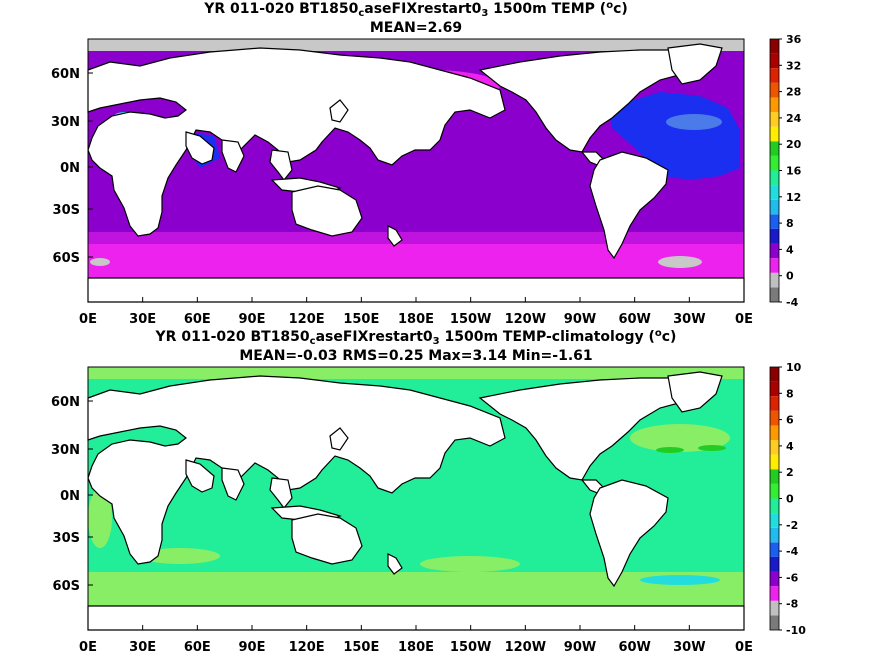 The height and width of the screenshot is (656, 875). What do you see at coordinates (794, 39) in the screenshot?
I see `colorbar-tick-label: 36` at bounding box center [794, 39].